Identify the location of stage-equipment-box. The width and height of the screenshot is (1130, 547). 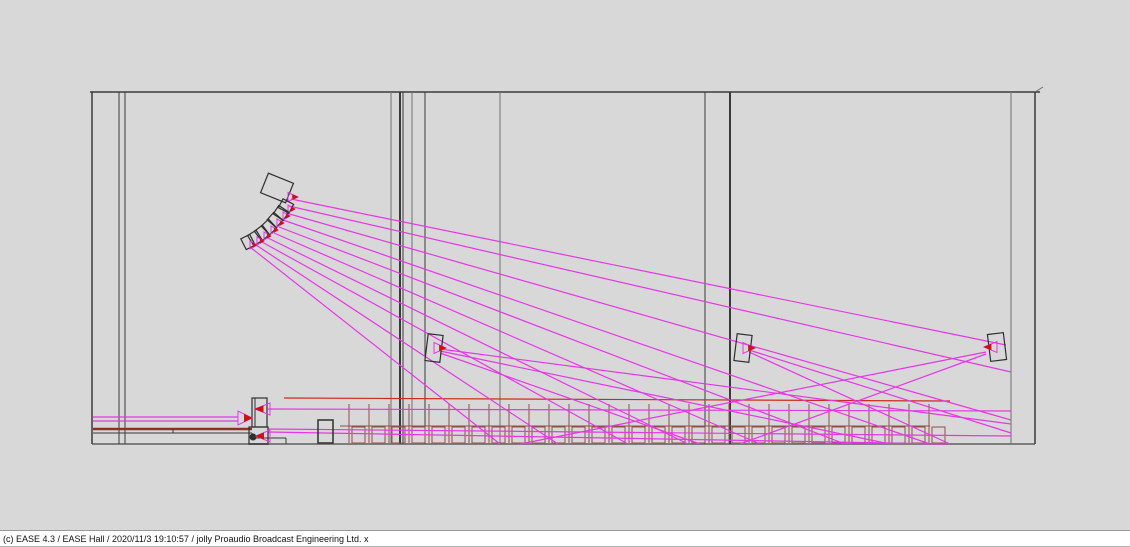
(325, 431).